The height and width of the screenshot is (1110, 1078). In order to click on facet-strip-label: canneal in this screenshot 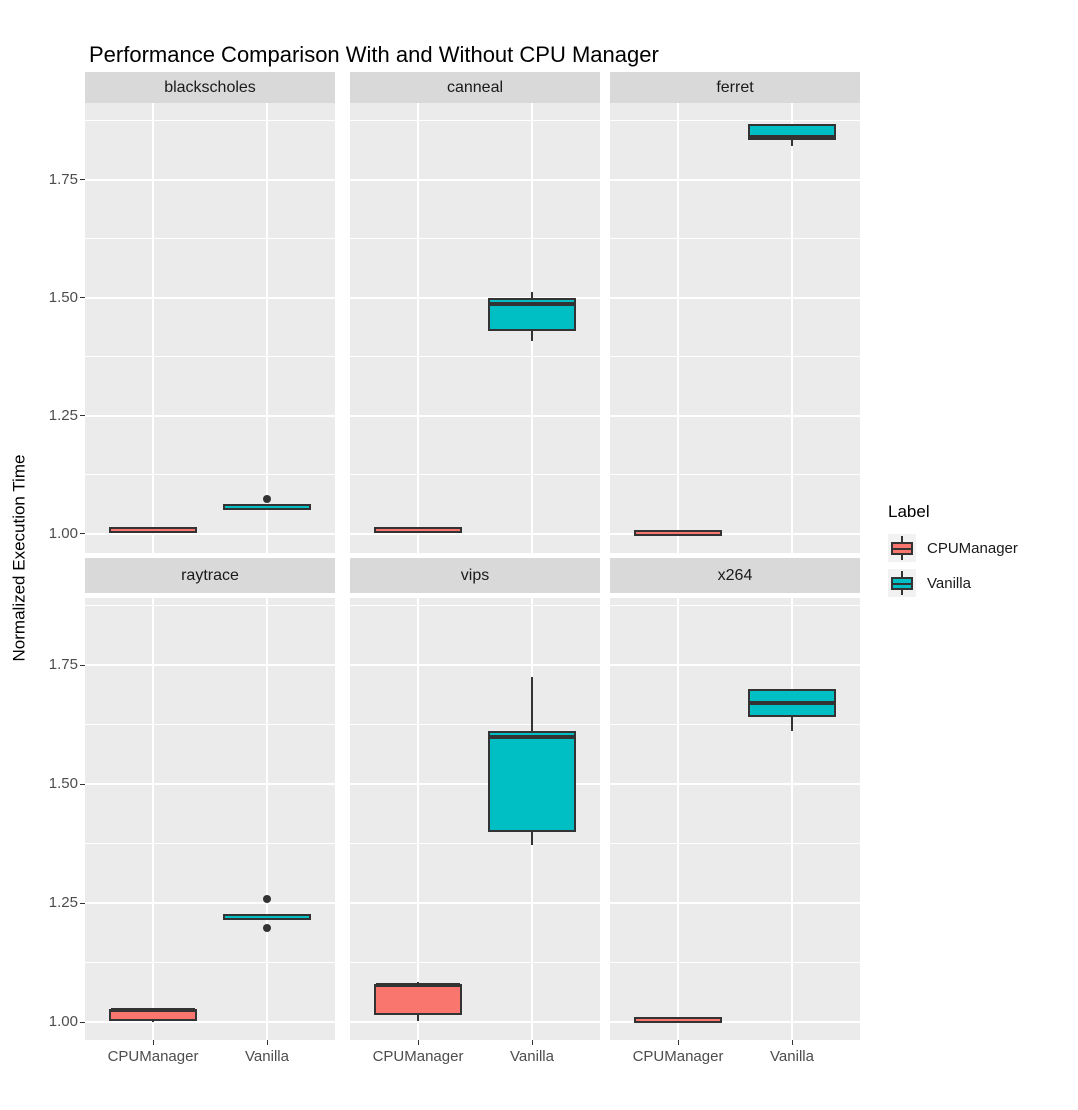, I will do `click(475, 87)`.